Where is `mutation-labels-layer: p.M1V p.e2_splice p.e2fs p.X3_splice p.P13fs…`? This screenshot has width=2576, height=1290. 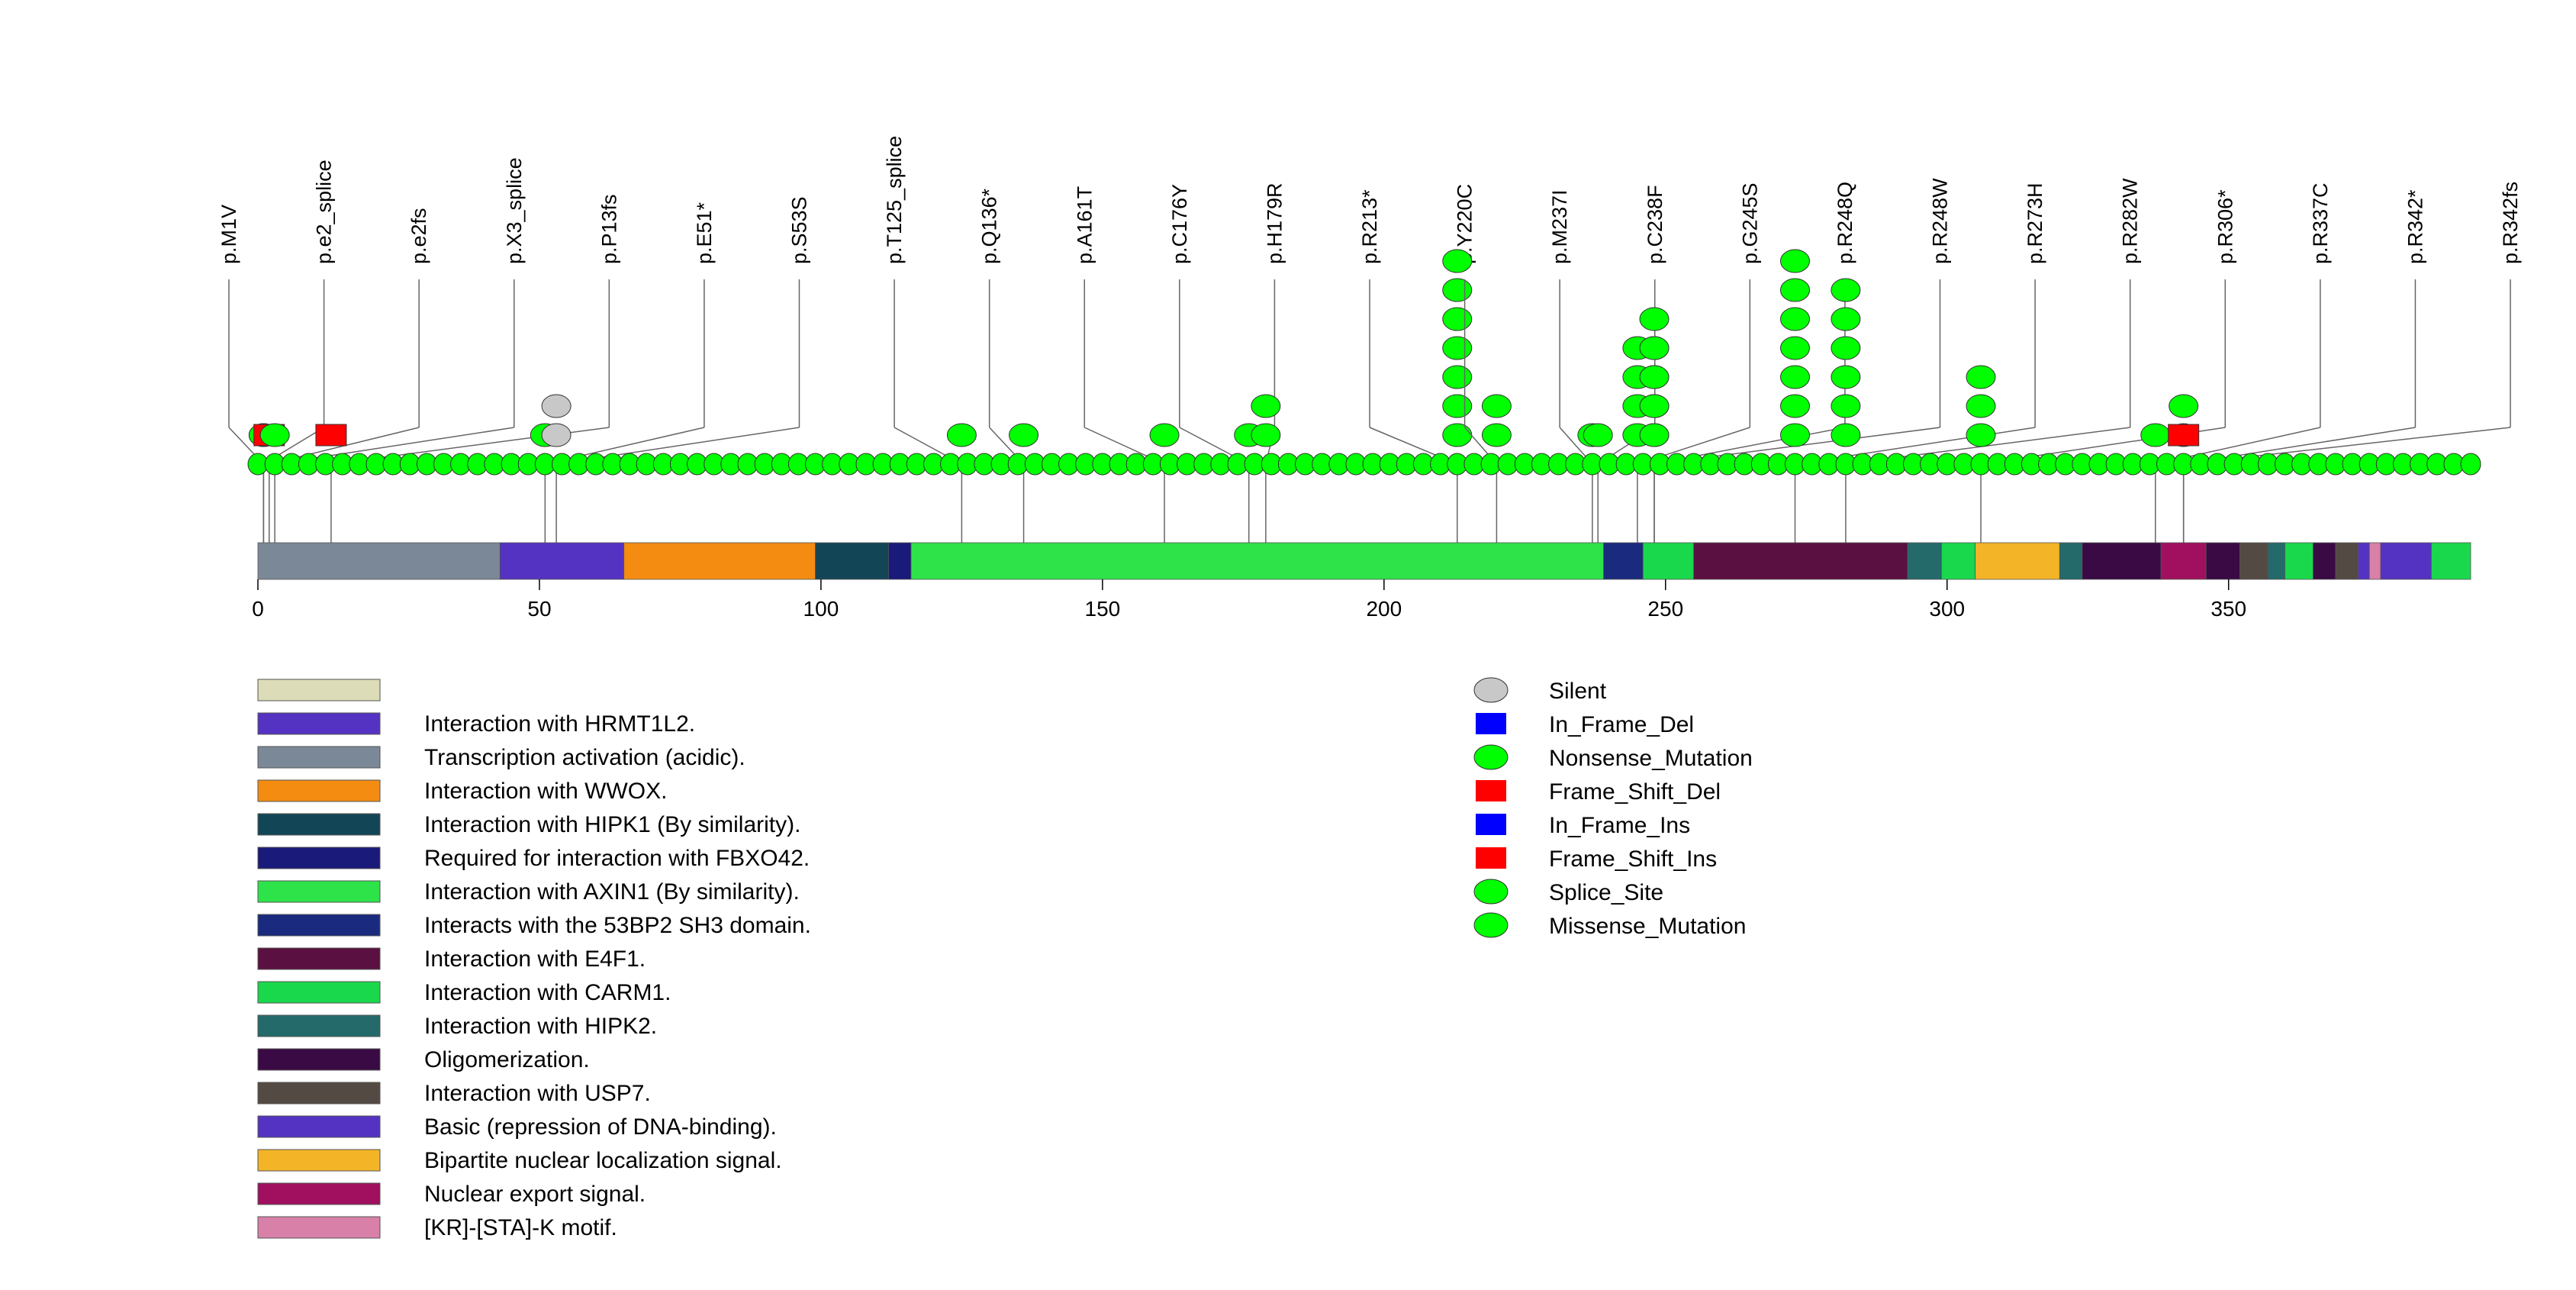 mutation-labels-layer: p.M1V p.e2_splice p.e2fs p.X3_splice p.P13fs… is located at coordinates (1369, 200).